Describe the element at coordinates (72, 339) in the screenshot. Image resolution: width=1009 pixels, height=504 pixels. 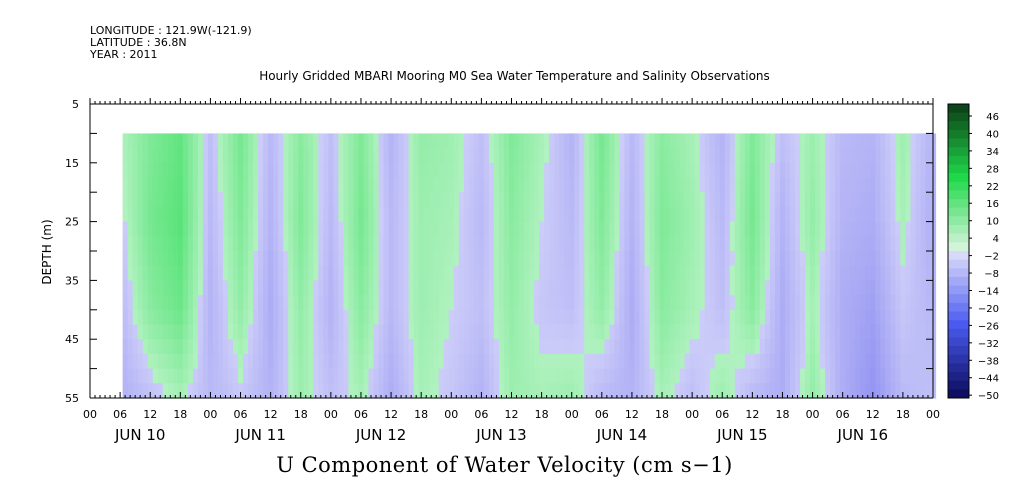
I see `y-tick-label: 45` at that location.